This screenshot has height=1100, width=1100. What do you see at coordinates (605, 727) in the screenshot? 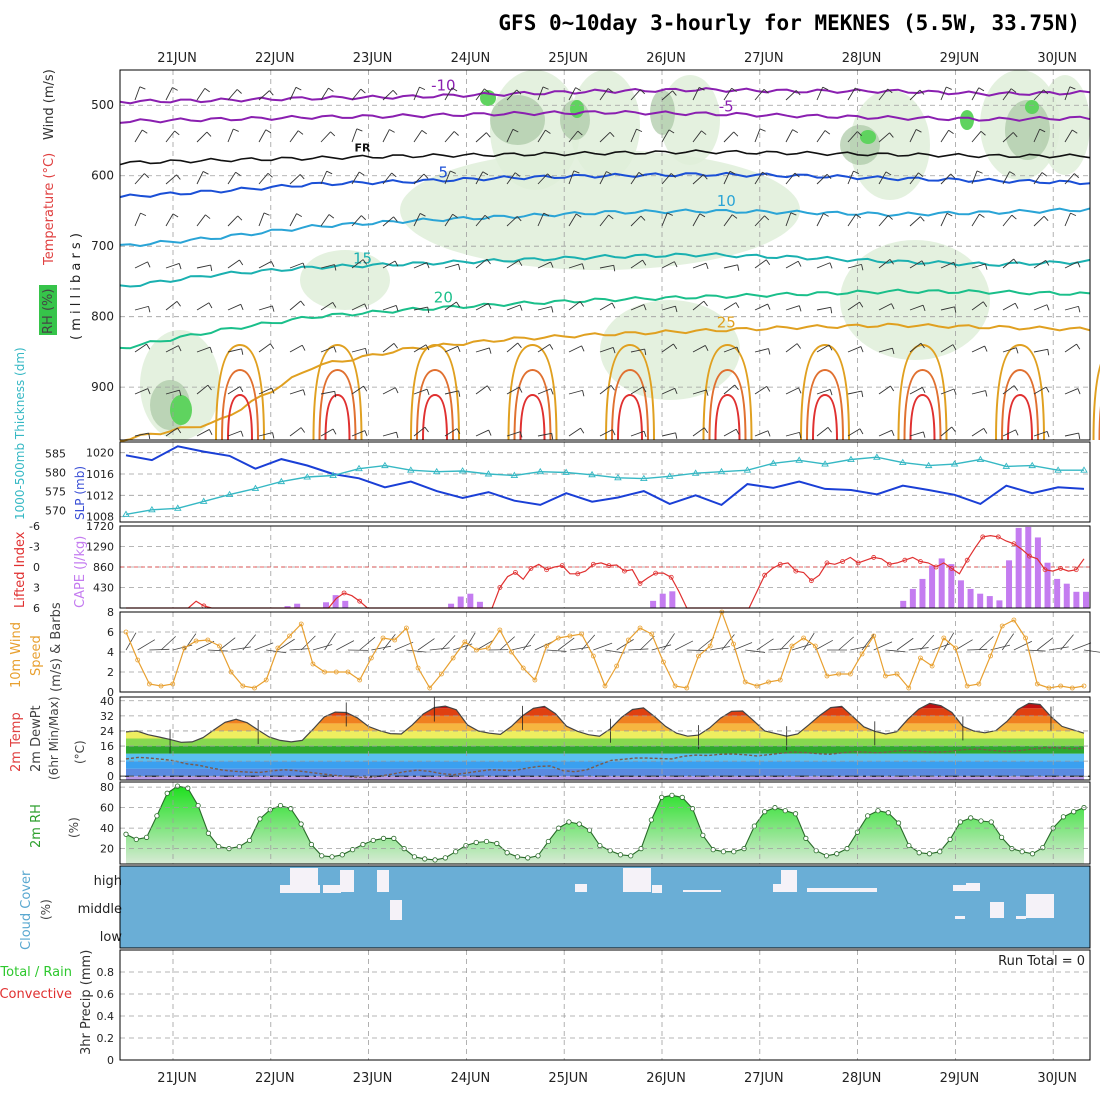
I see `temp-band` at bounding box center [605, 727].